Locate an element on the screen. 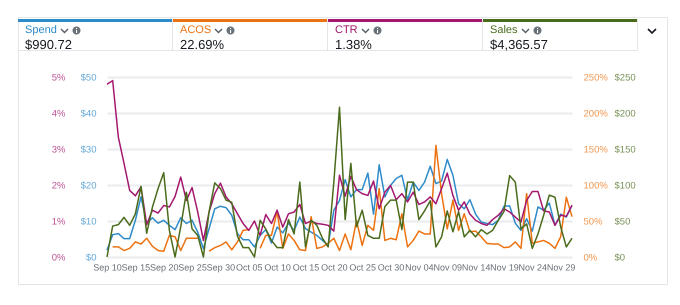 The image size is (680, 305). y-tick-label: 0% is located at coordinates (59, 258).